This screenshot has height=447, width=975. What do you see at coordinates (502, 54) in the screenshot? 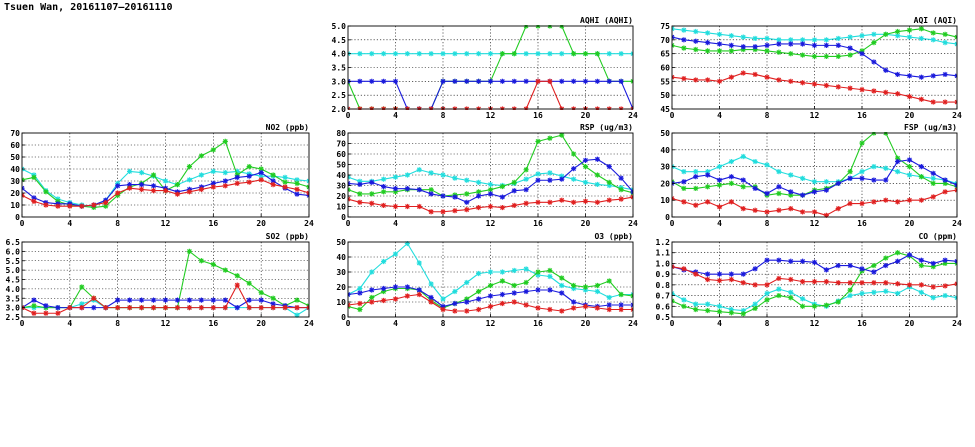
I see `aqhi-green-point` at bounding box center [502, 54].